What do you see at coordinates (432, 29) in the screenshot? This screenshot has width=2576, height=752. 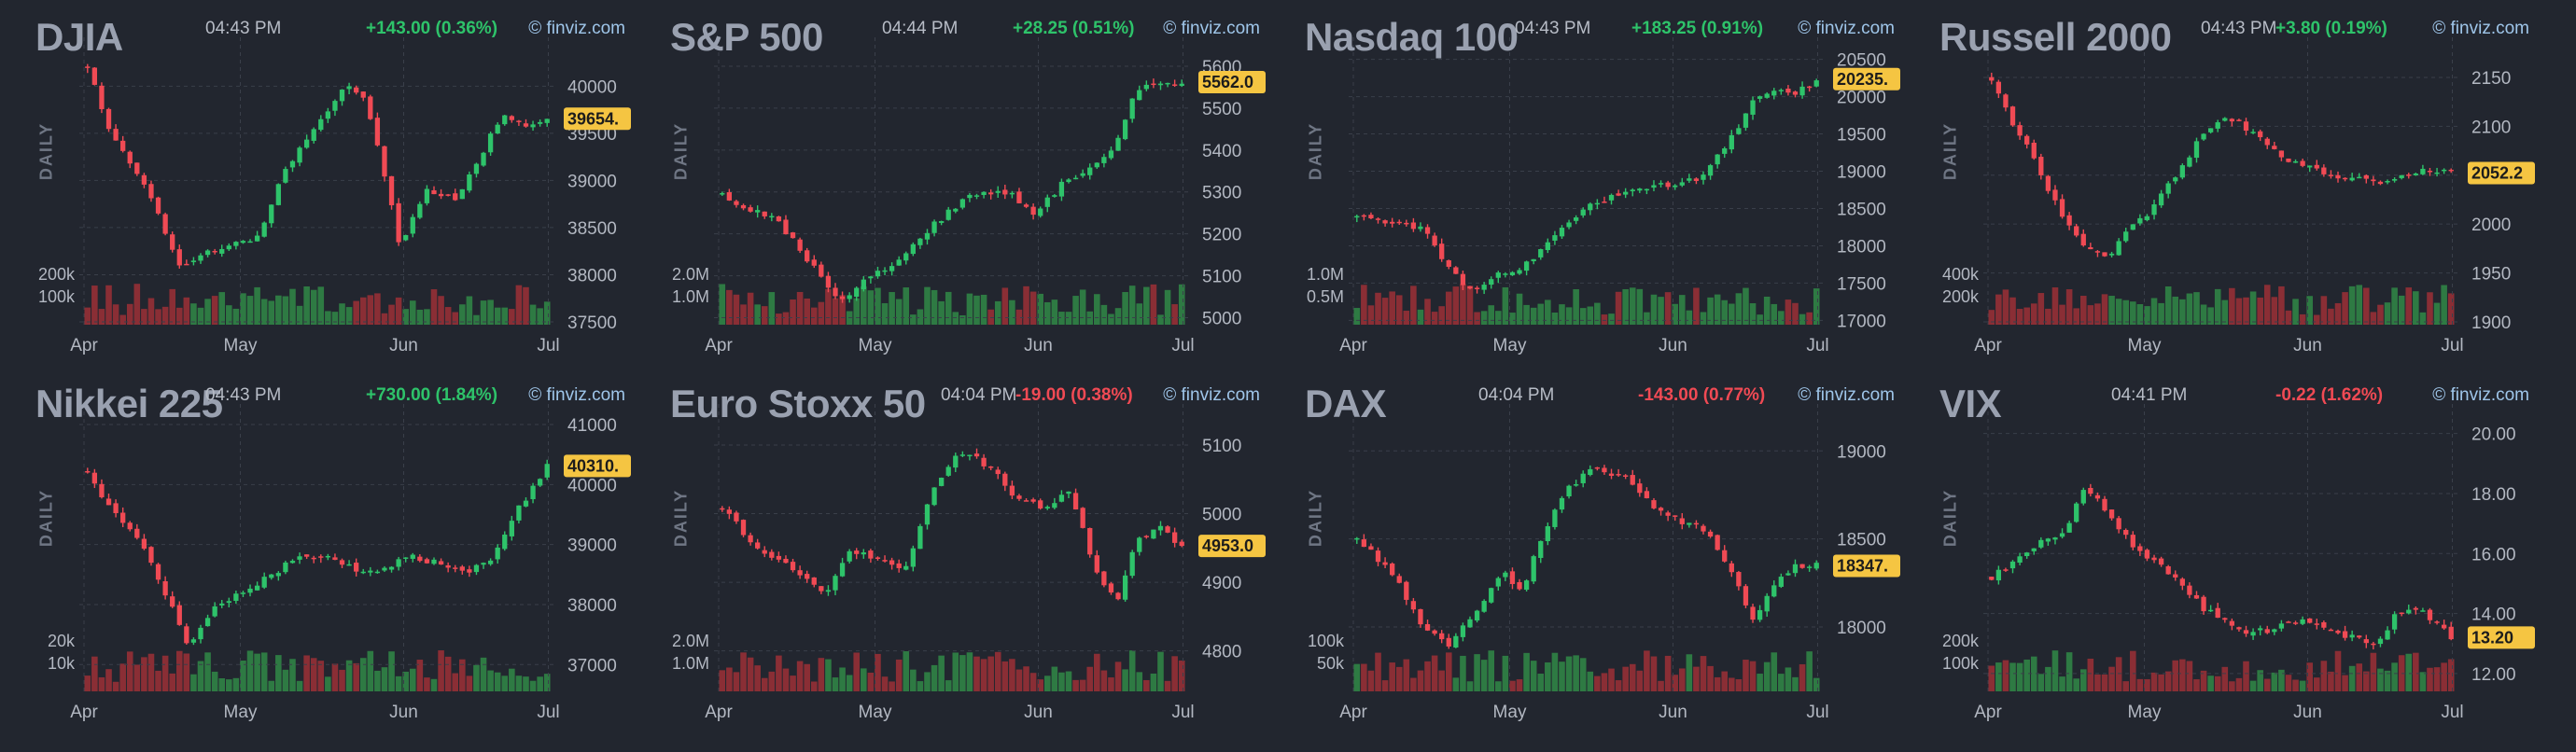 I see `price-change: +143.00 (0.36%)` at bounding box center [432, 29].